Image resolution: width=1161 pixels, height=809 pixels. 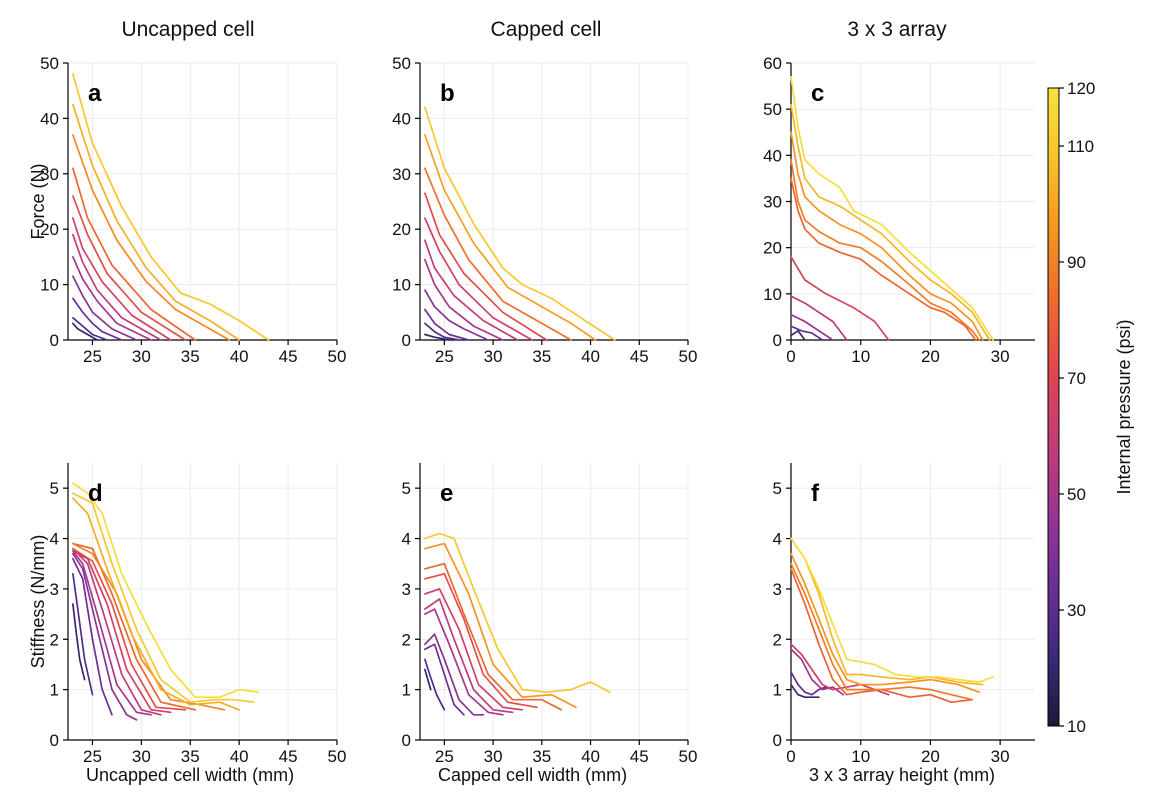 What do you see at coordinates (772, 248) in the screenshot?
I see `y-tick-label: 20` at bounding box center [772, 248].